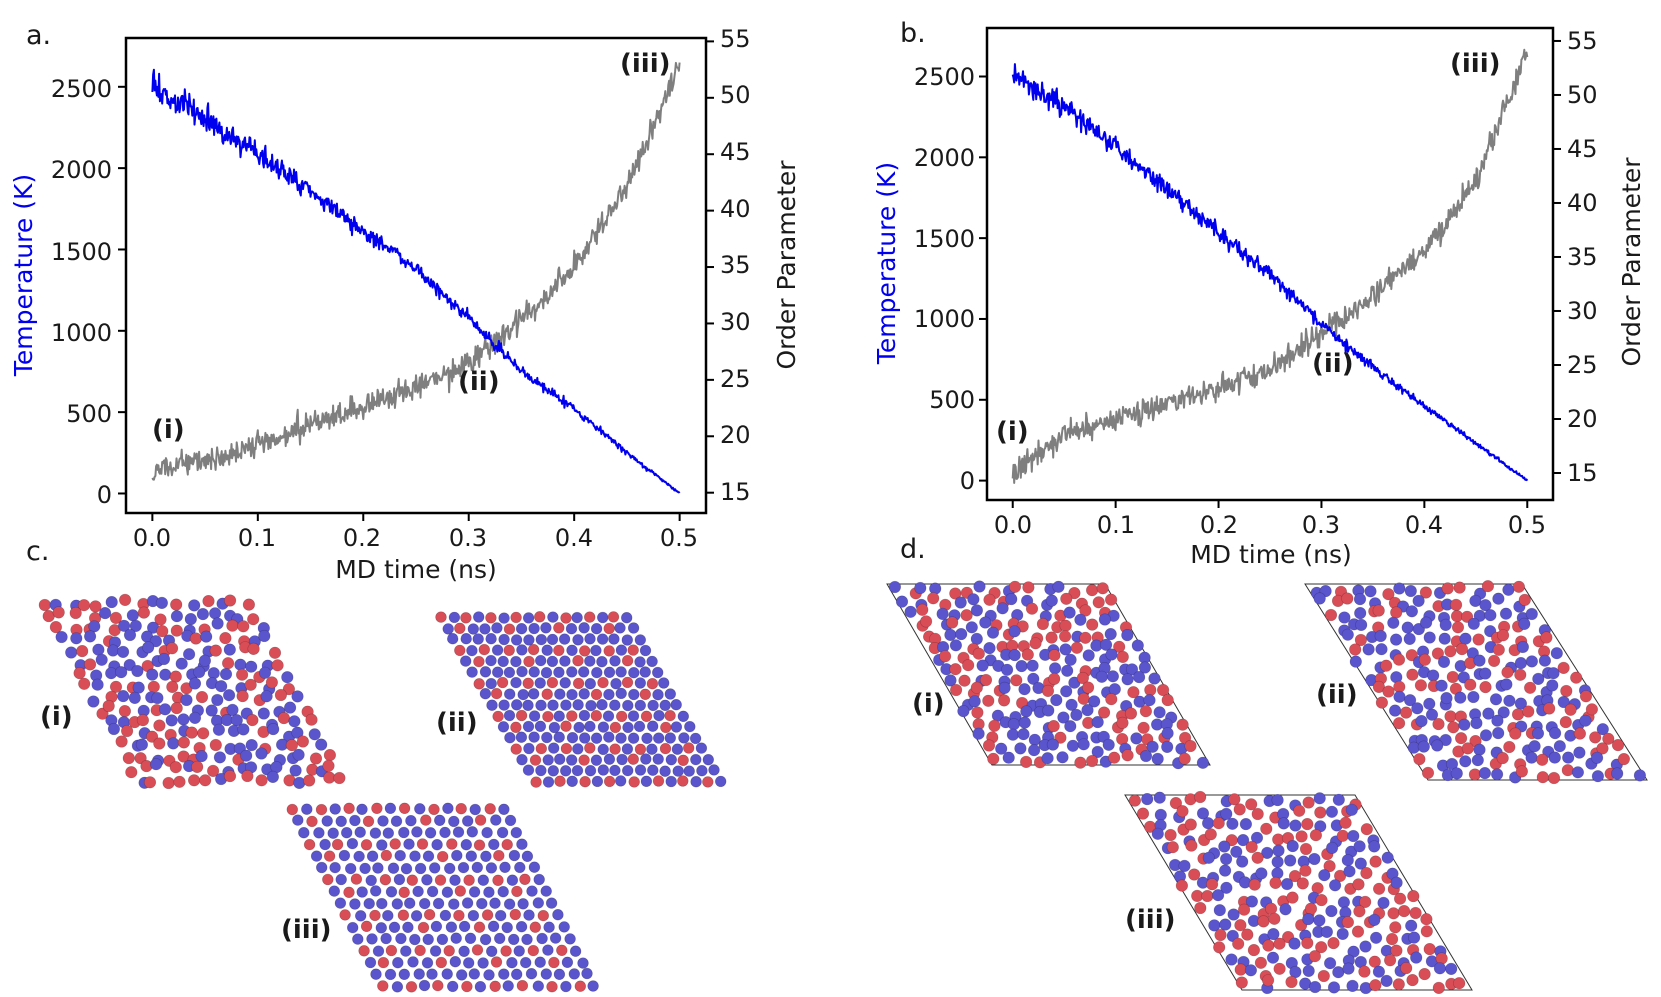 Image resolution: width=1661 pixels, height=997 pixels. I want to click on y-tick-label-right: 25, so click(735, 379).